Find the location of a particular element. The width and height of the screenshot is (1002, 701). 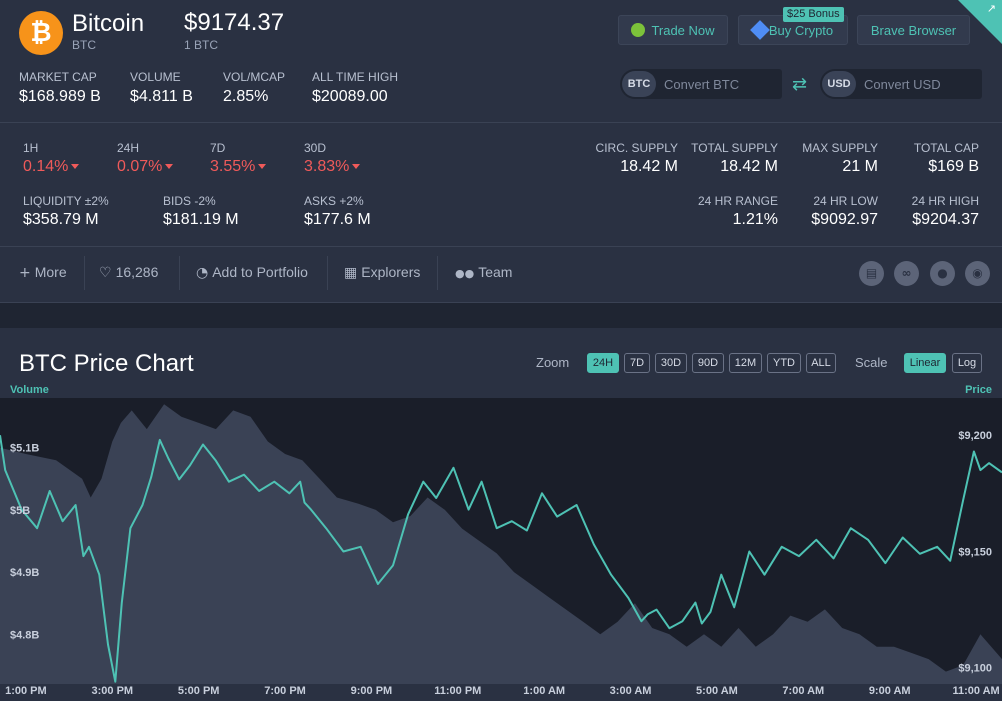

asks-value: $177.6 M is located at coordinates (337, 219).